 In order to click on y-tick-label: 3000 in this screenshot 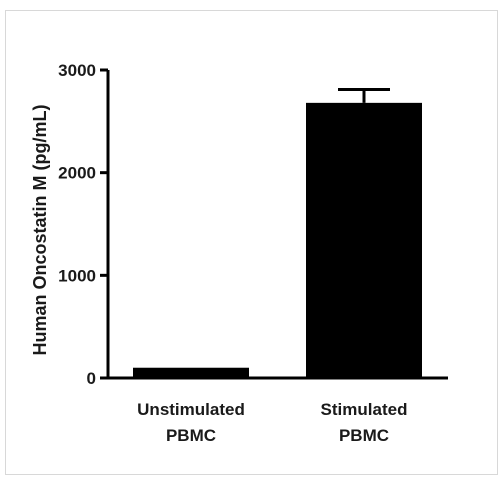, I will do `click(77, 70)`.